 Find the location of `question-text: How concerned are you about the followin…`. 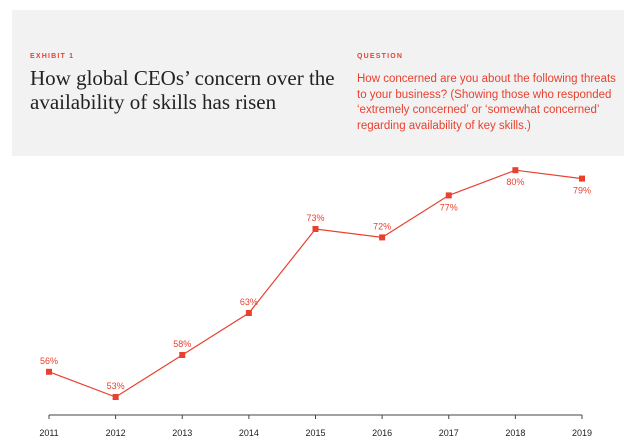

question-text: How concerned are you about the followin… is located at coordinates (486, 102).